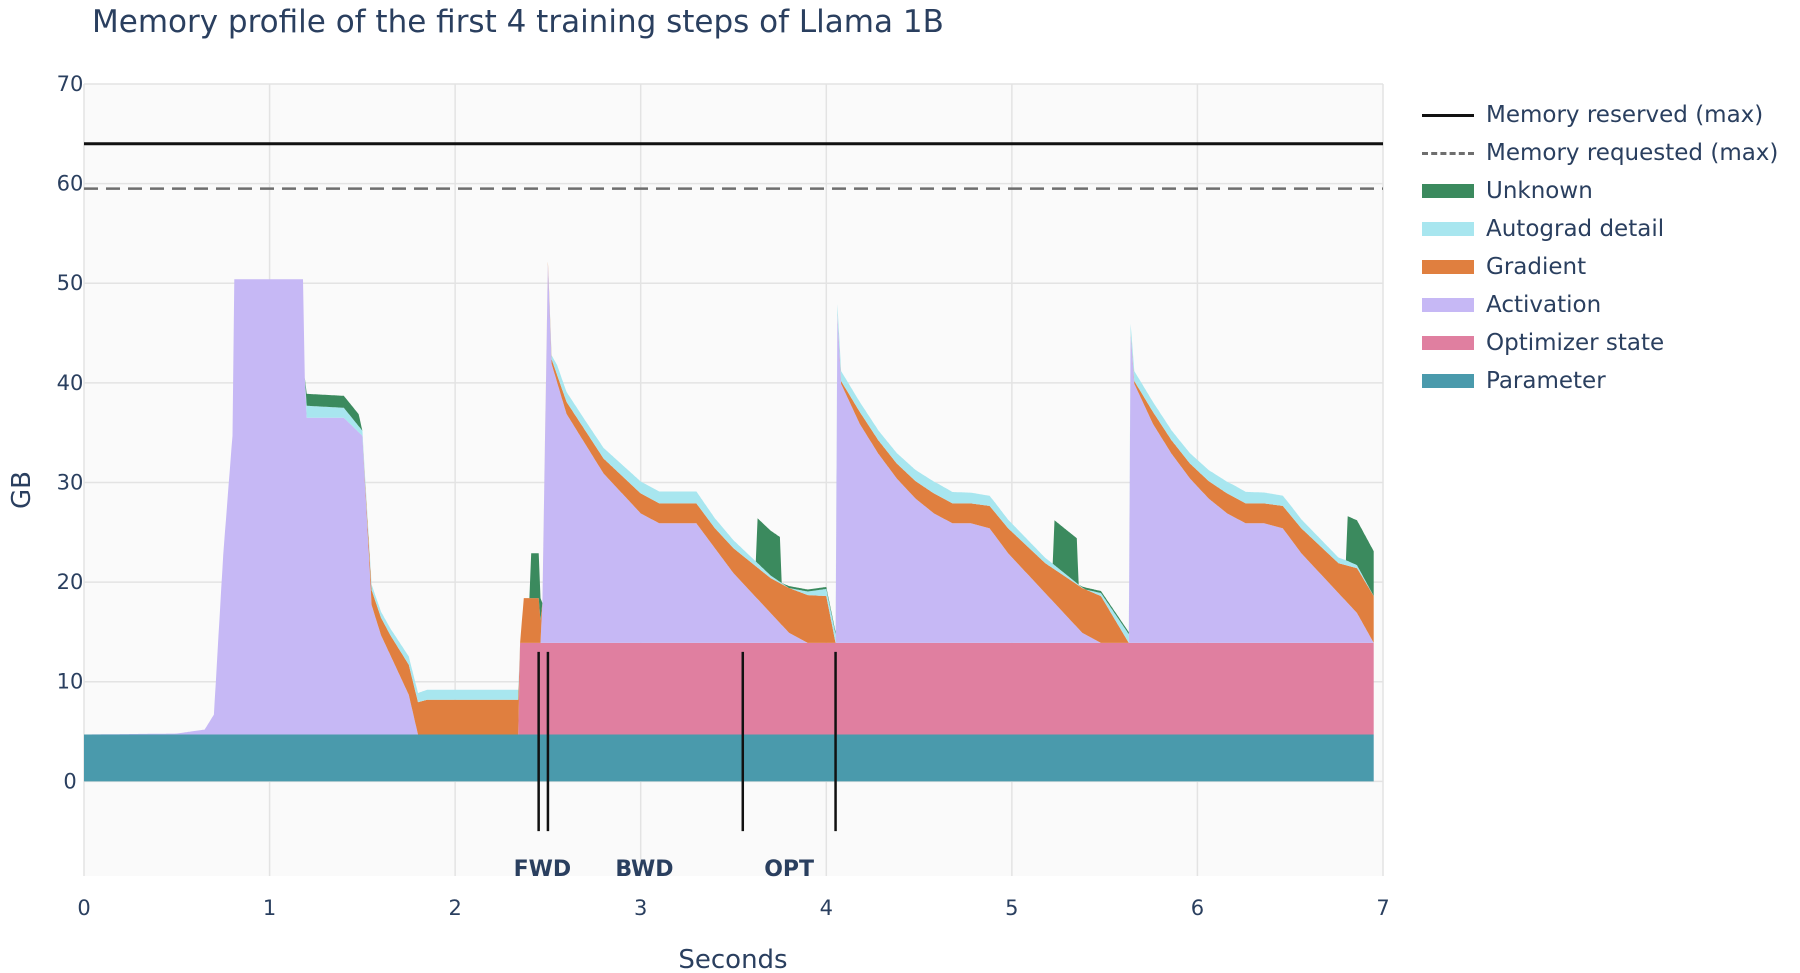 The image size is (1800, 973). I want to click on x-tick-label: 7, so click(1382, 908).